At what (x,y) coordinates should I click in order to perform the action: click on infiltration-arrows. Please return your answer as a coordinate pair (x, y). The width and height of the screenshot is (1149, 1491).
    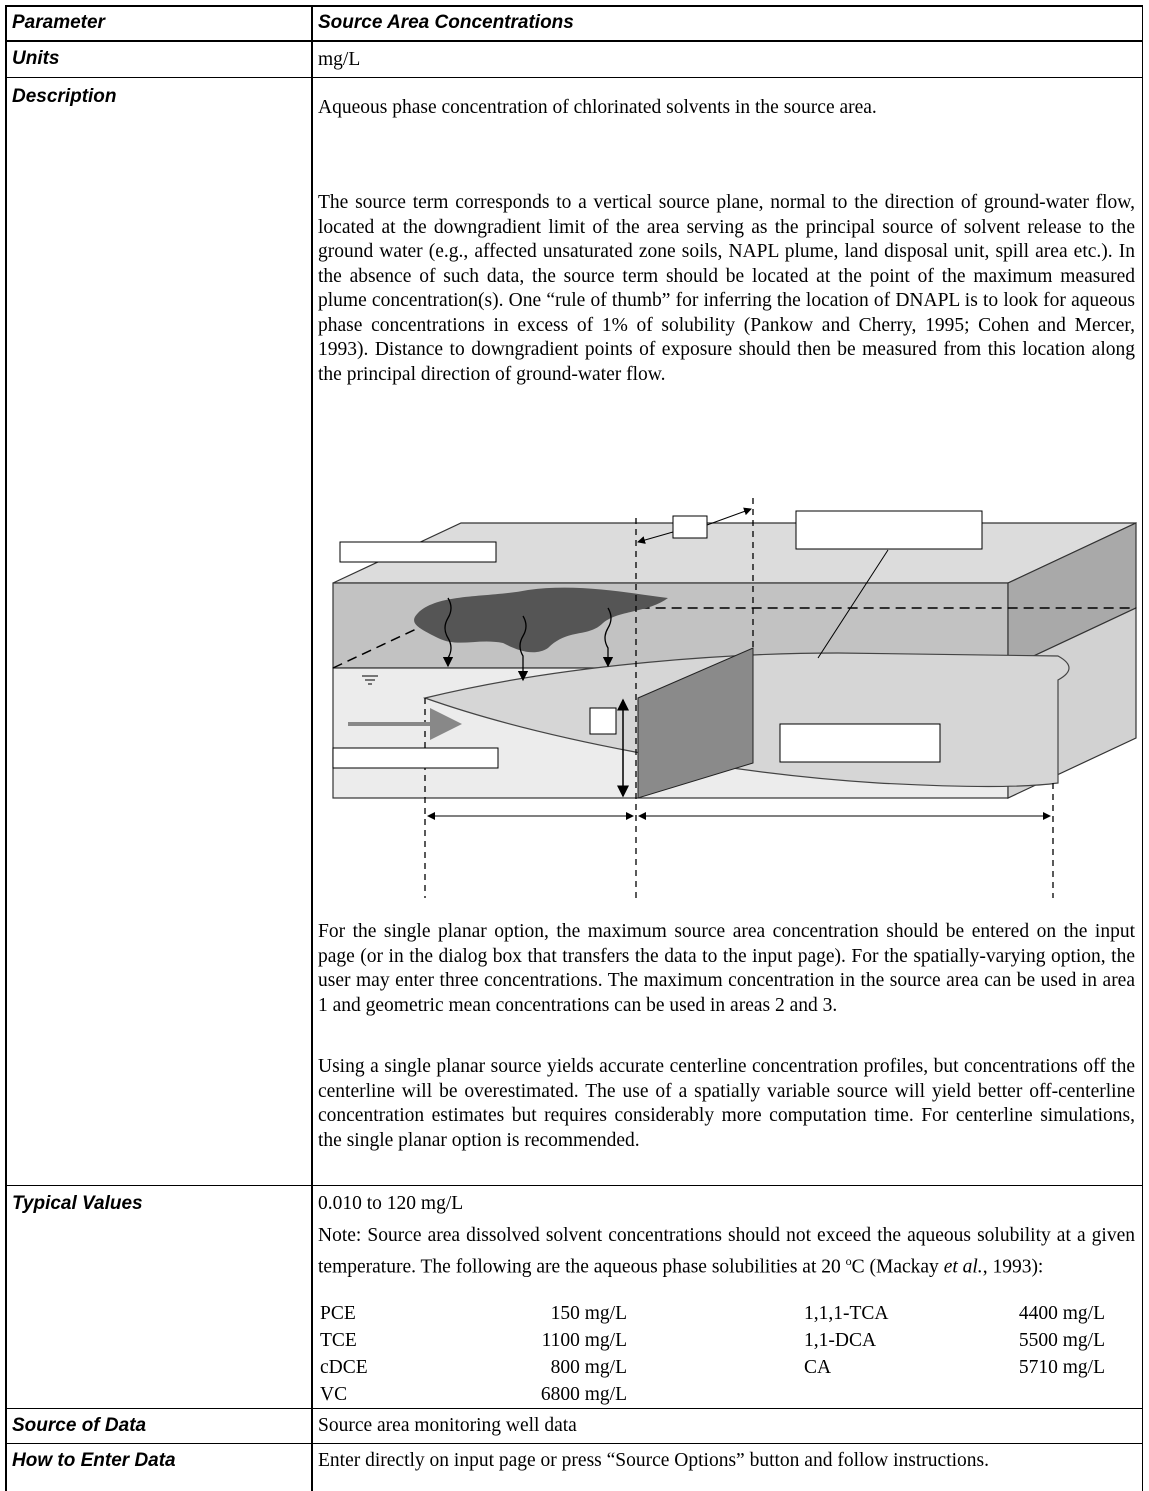
    Looking at the image, I should click on (528, 639).